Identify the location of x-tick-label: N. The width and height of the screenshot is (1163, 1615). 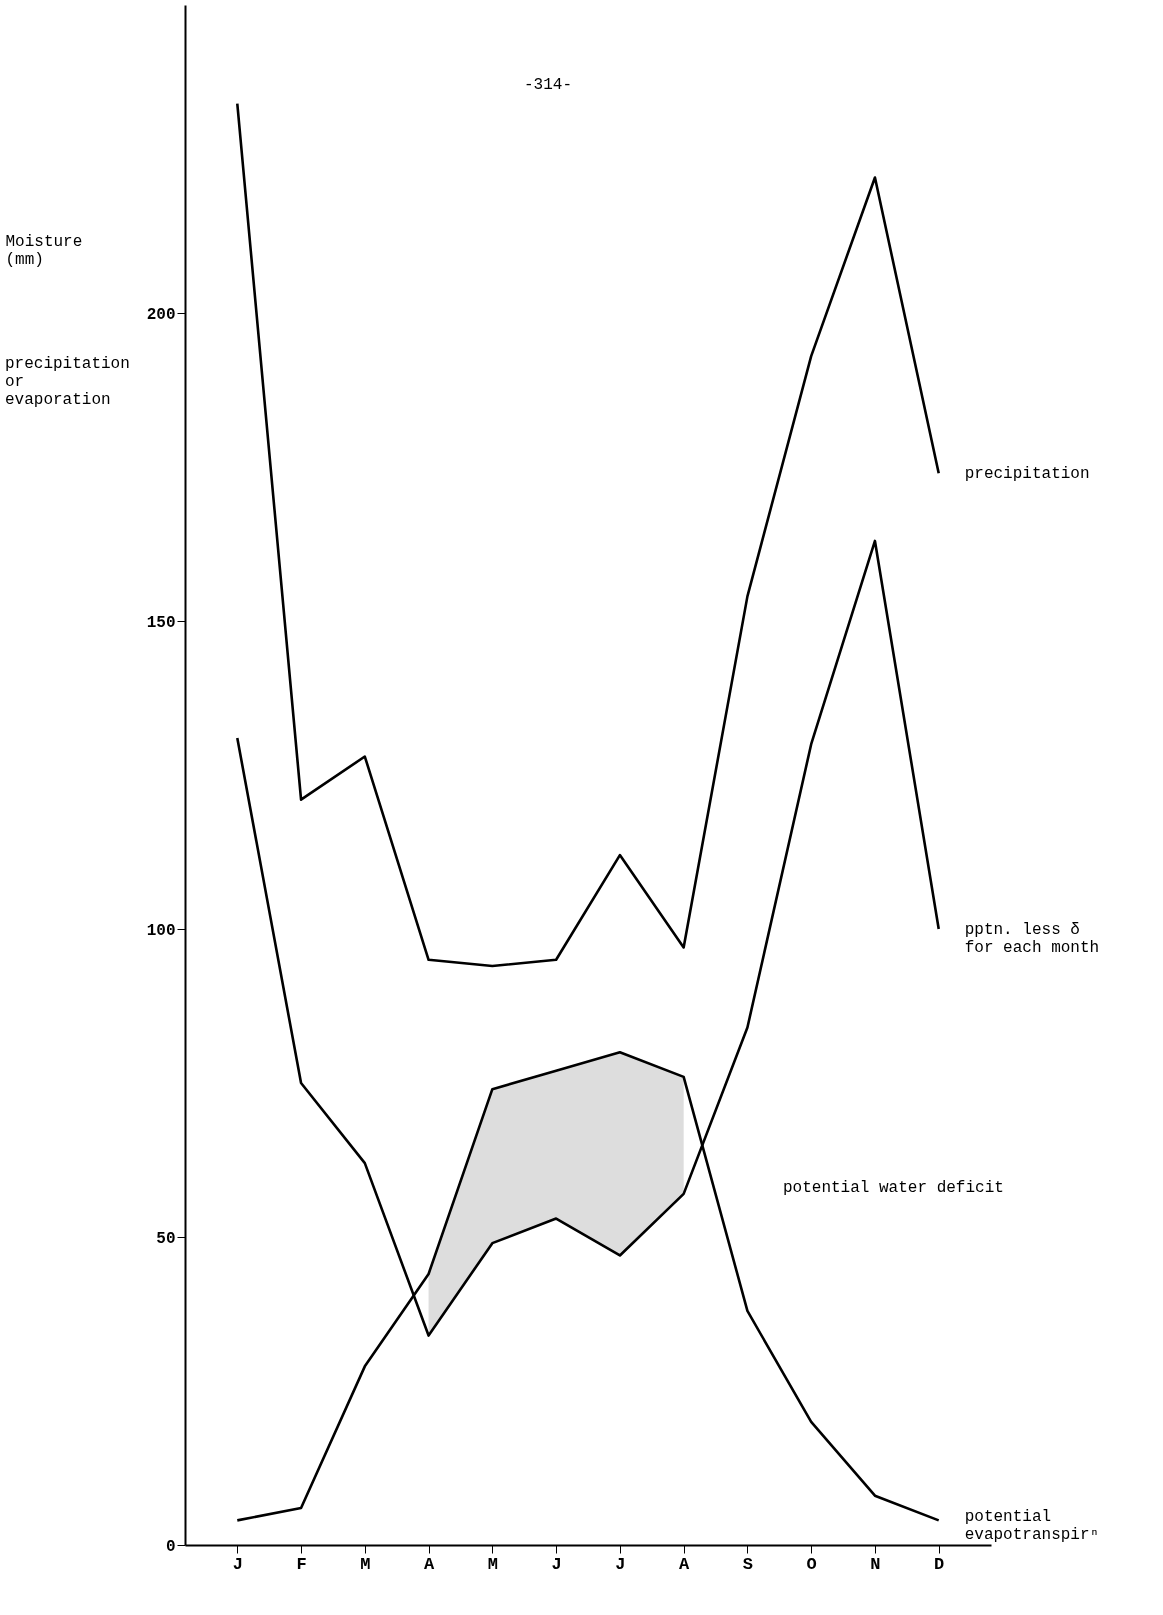
(875, 1564).